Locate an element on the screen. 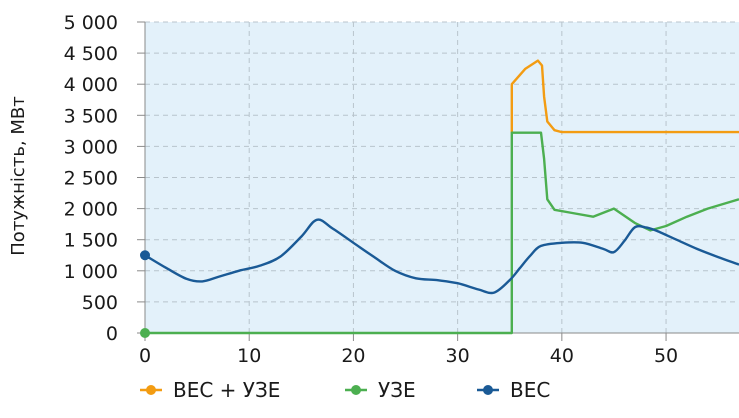 The image size is (739, 418). y-tick-label-8: 4 000 is located at coordinates (91, 85).